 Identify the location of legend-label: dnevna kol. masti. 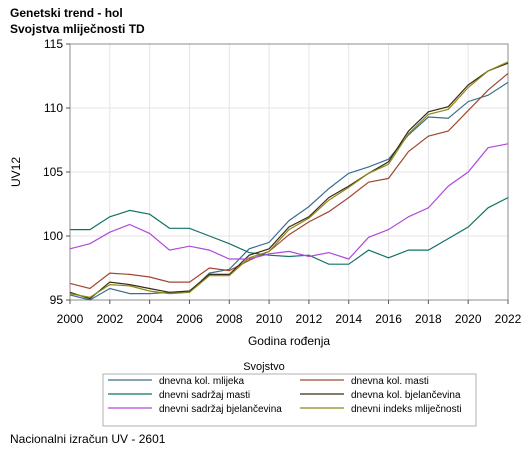
(390, 381).